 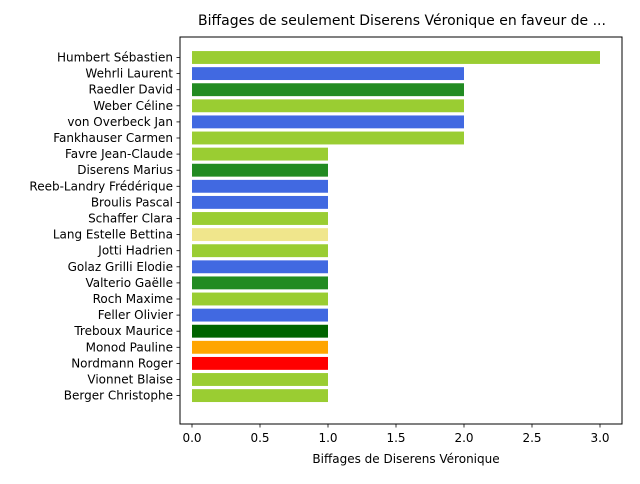 I want to click on x-tick-label: 3.0, so click(x=599, y=438).